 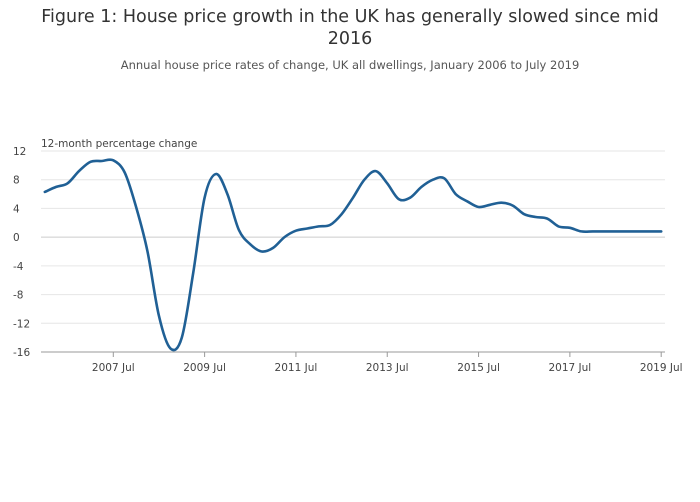 What do you see at coordinates (18, 296) in the screenshot?
I see `y-tick-label: -8` at bounding box center [18, 296].